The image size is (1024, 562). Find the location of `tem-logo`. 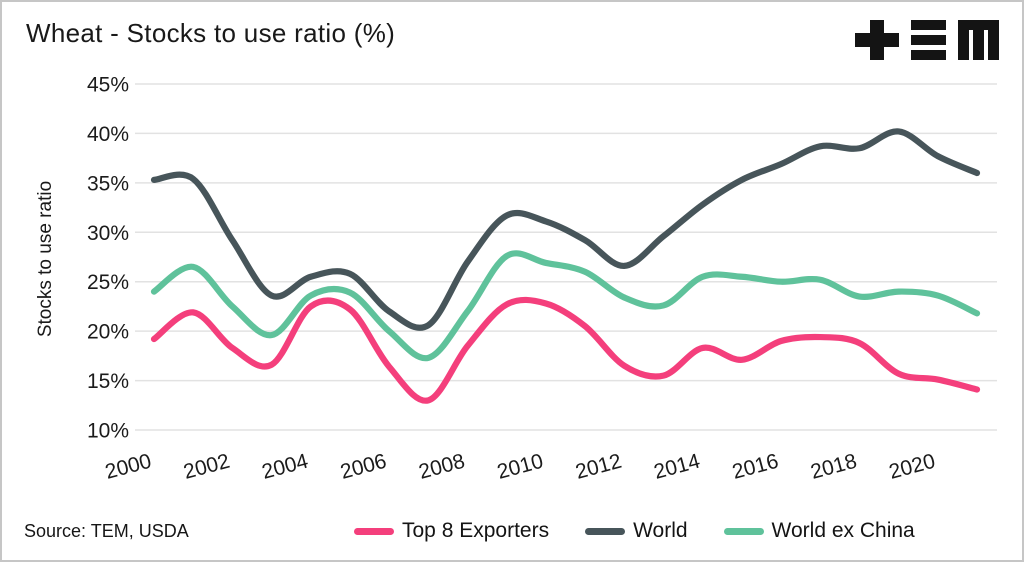

tem-logo is located at coordinates (927, 40).